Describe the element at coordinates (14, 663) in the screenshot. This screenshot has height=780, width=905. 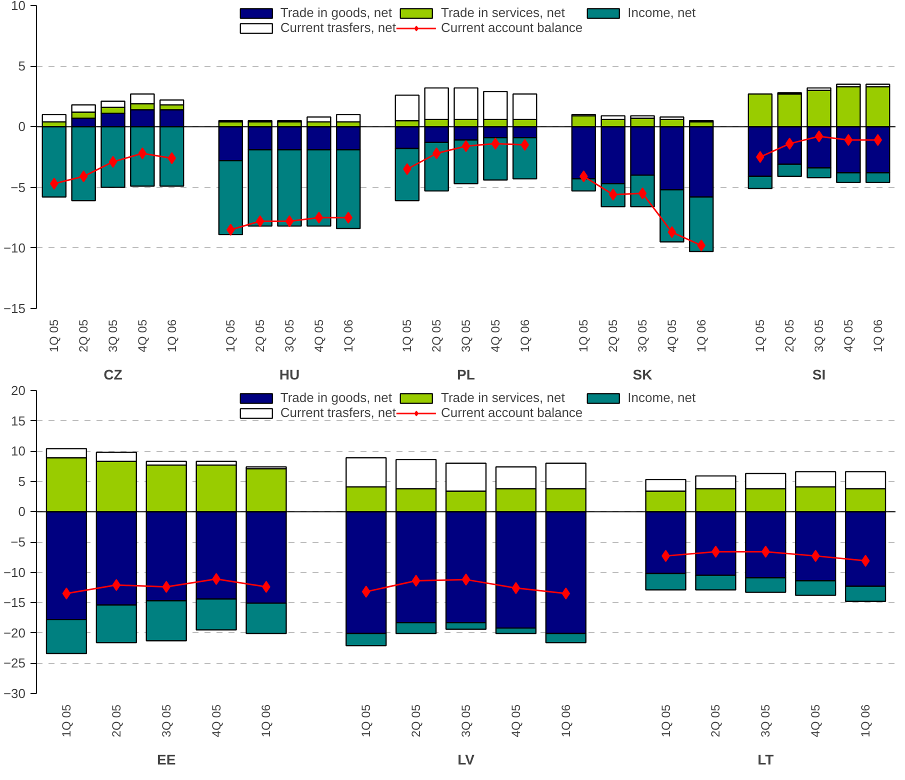
I see `y-tick-label: −25` at that location.